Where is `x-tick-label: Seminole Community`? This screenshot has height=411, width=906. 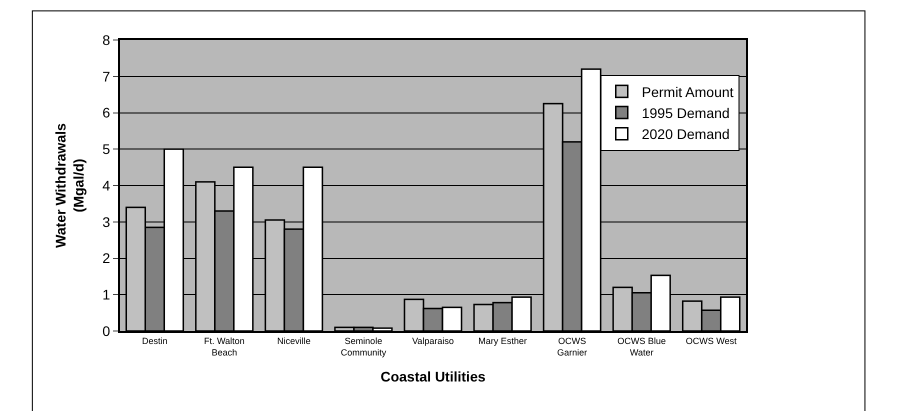
x-tick-label: Seminole Community is located at coordinates (363, 347).